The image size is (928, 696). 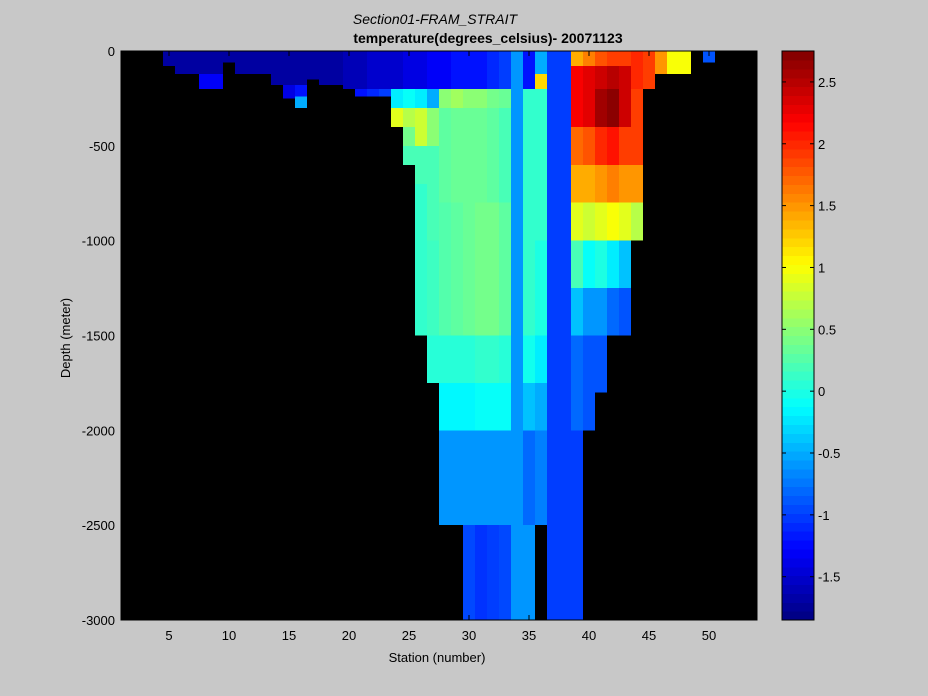 What do you see at coordinates (98, 430) in the screenshot?
I see `y-tick-label: -2000` at bounding box center [98, 430].